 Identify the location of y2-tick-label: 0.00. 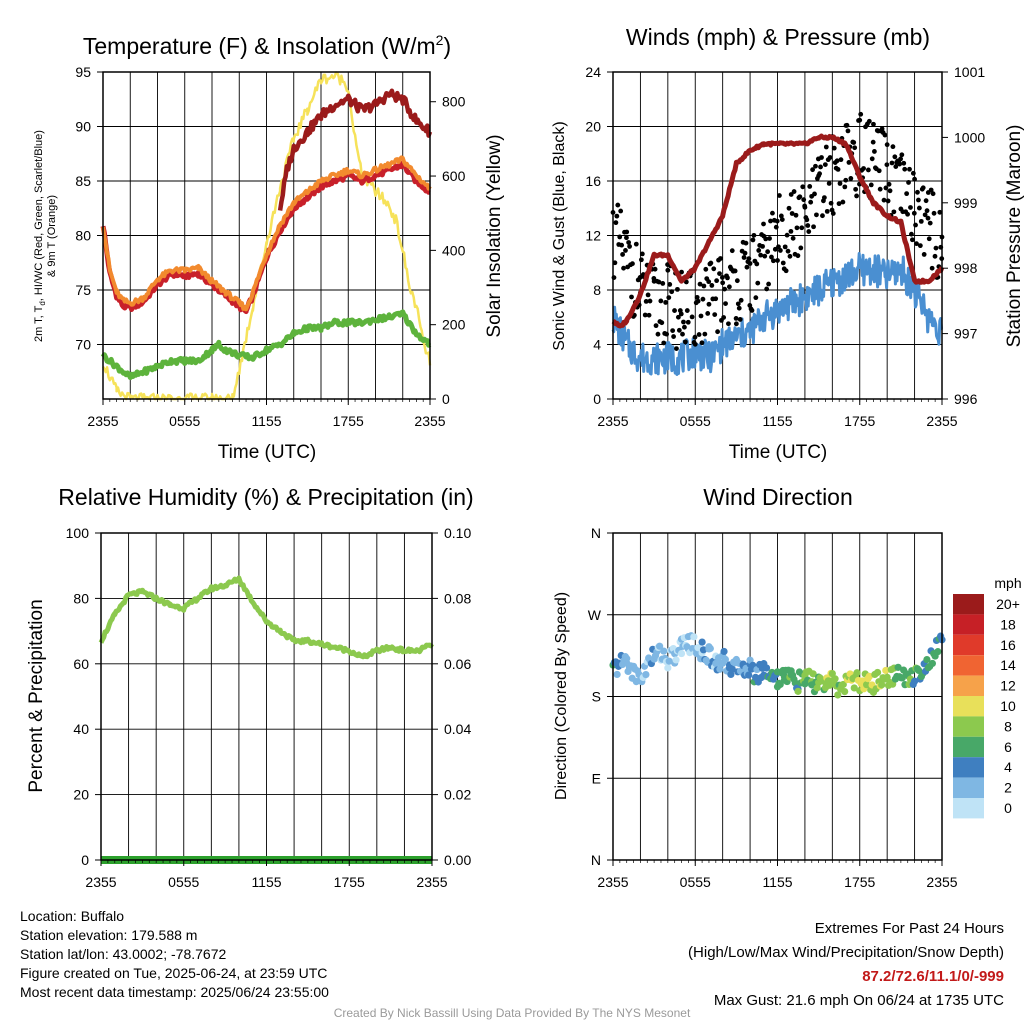
(457, 860).